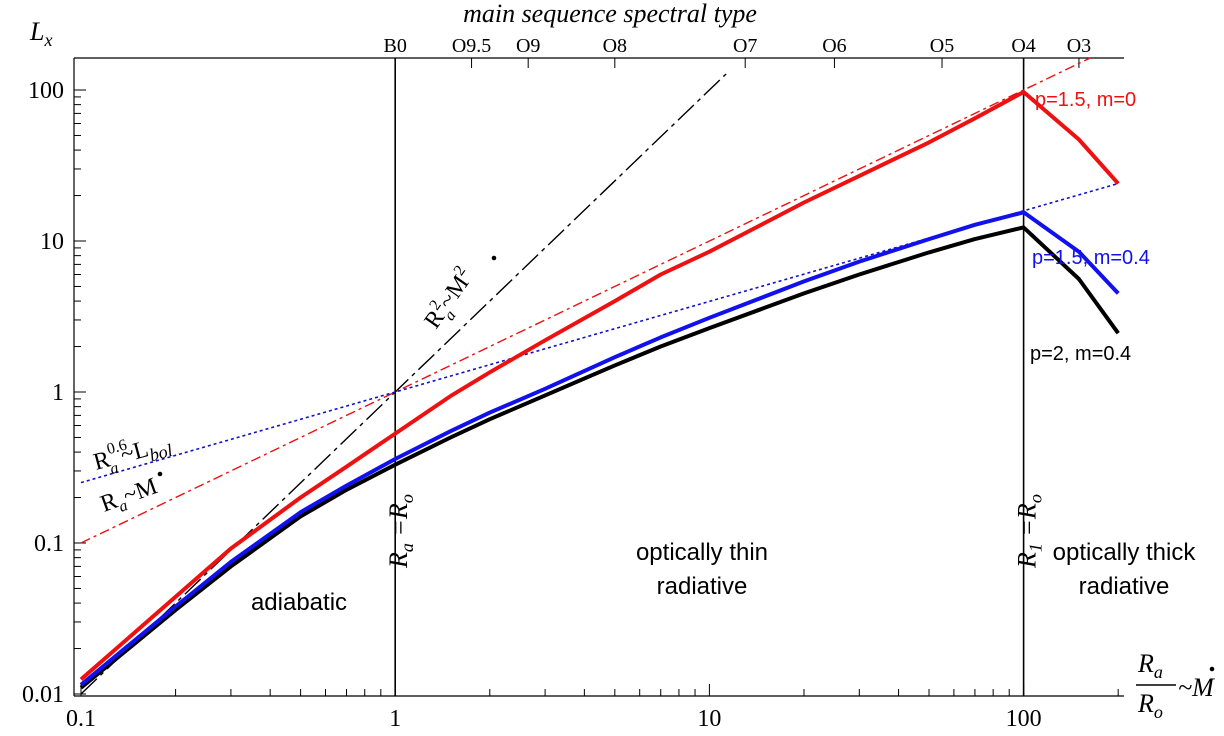 The width and height of the screenshot is (1224, 736). What do you see at coordinates (1080, 354) in the screenshot?
I see `series-label: p=2, m=0.4` at bounding box center [1080, 354].